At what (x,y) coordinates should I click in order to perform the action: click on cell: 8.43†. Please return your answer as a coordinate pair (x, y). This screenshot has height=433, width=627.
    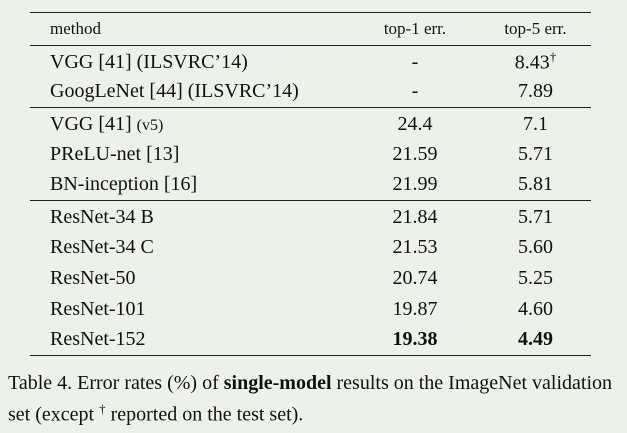
    Looking at the image, I should click on (535, 61).